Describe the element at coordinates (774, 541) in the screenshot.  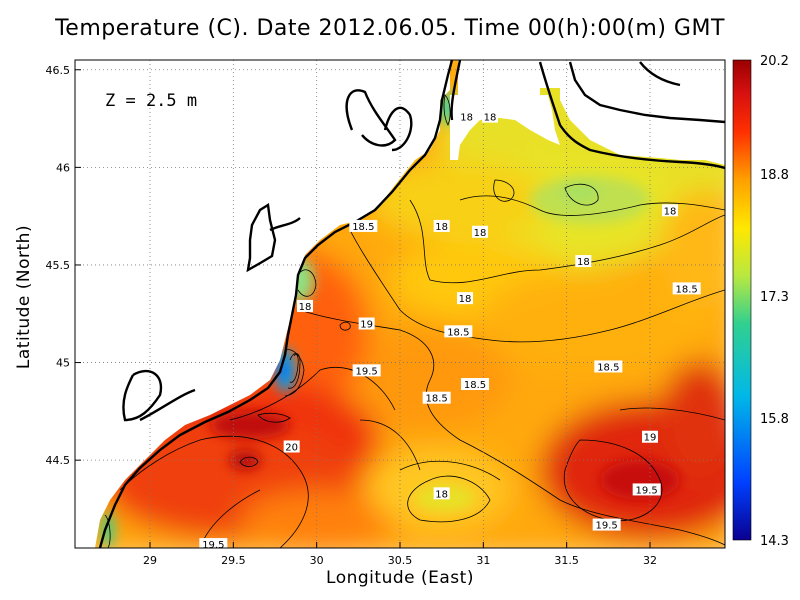
I see `colorbar-tick-label-4: 14.3` at that location.